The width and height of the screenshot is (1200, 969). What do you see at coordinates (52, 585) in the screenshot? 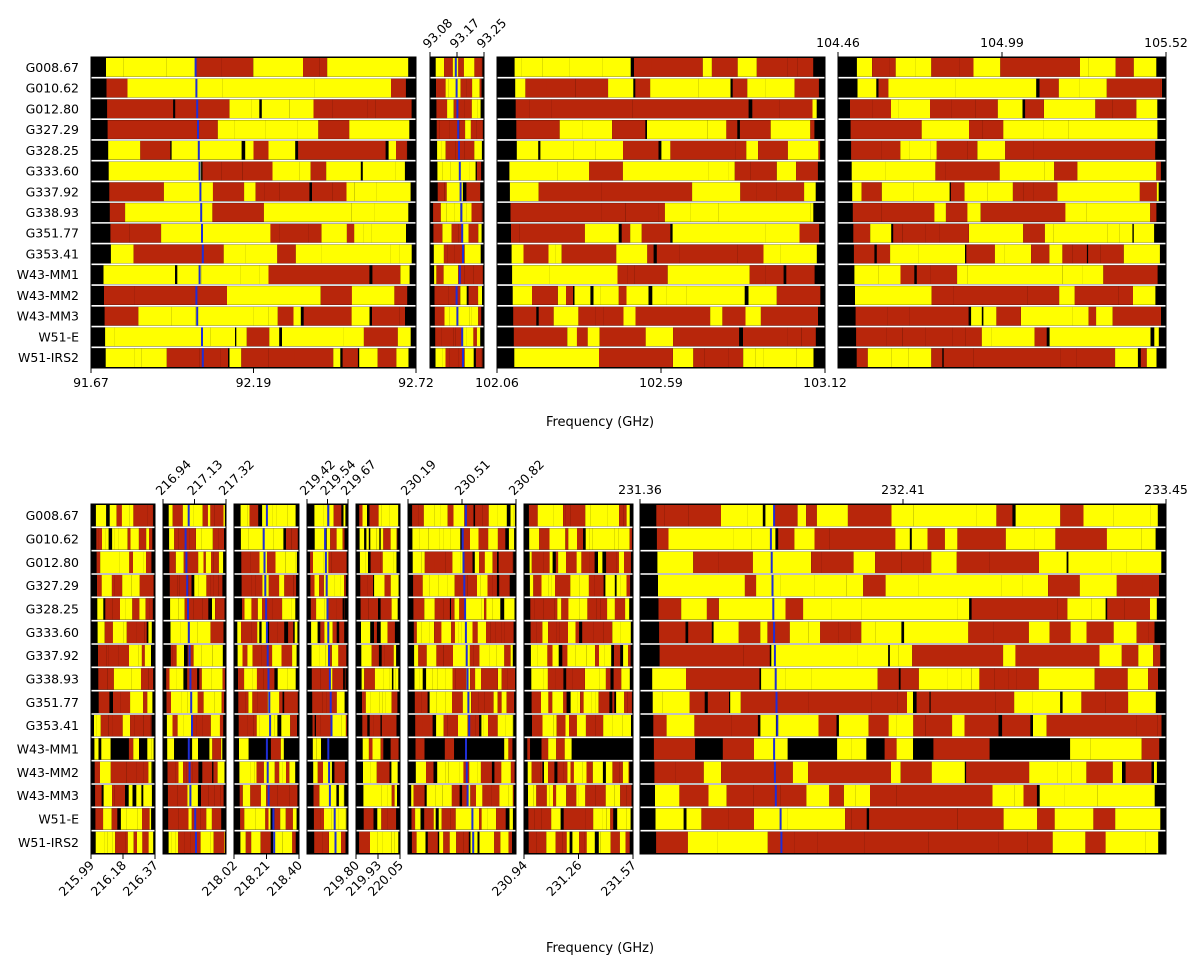
I see `bottom-source-label: G327.29` at bounding box center [52, 585].